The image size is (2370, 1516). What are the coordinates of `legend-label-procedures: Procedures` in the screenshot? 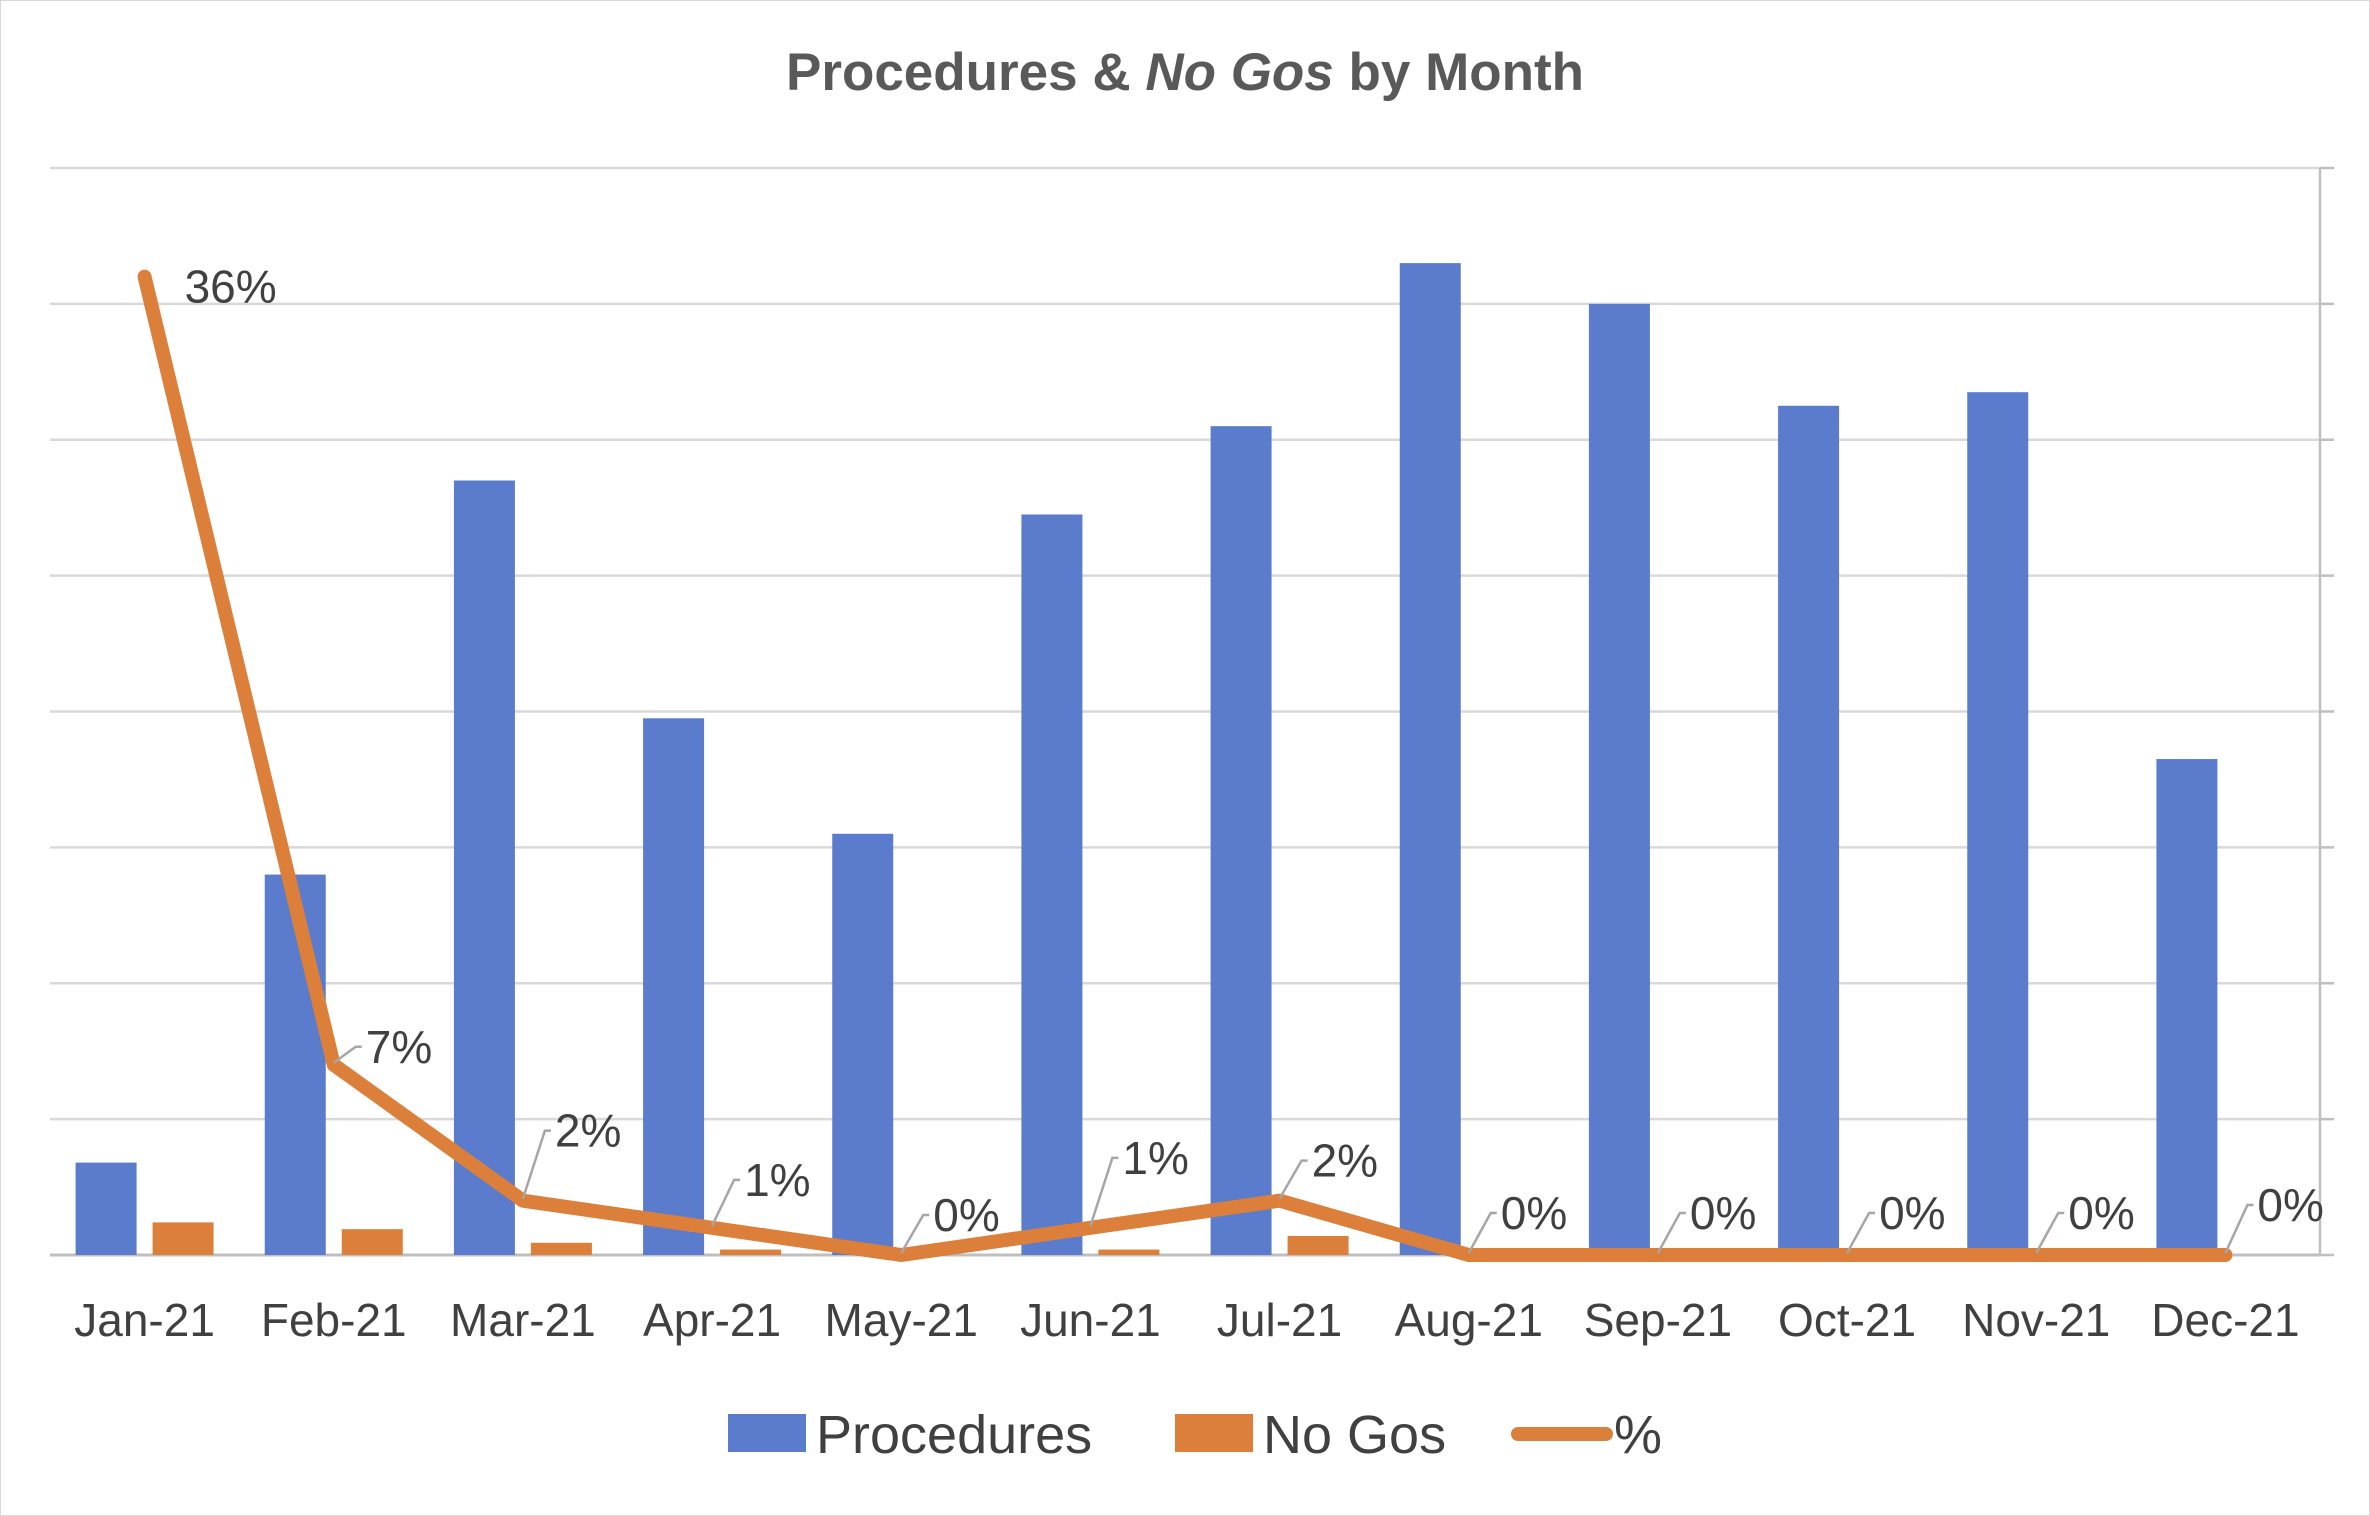 It's located at (954, 1435).